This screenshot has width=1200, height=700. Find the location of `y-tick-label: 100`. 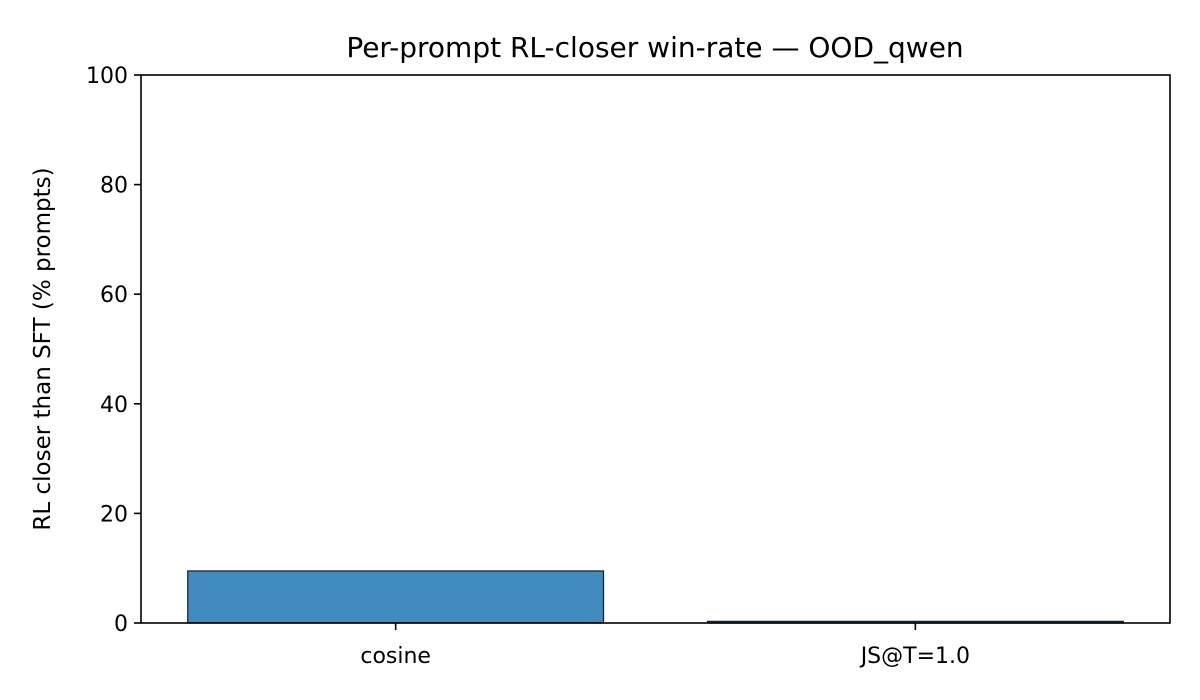

y-tick-label: 100 is located at coordinates (107, 76).